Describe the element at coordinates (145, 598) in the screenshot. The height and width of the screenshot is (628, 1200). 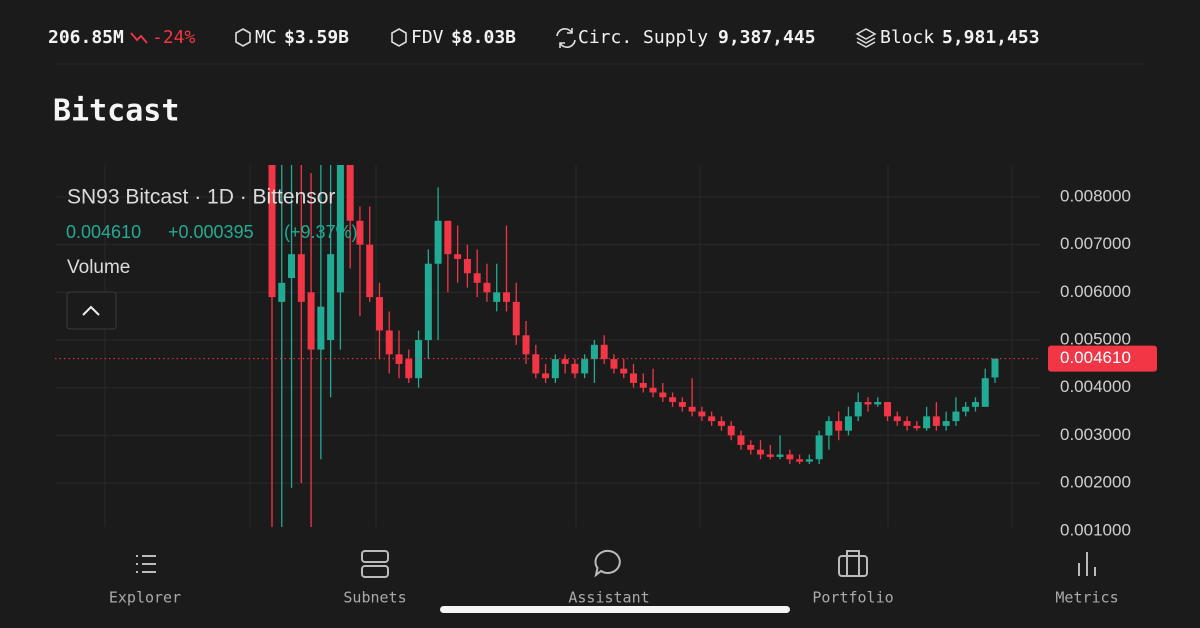
I see `nav-label: Explorer` at that location.